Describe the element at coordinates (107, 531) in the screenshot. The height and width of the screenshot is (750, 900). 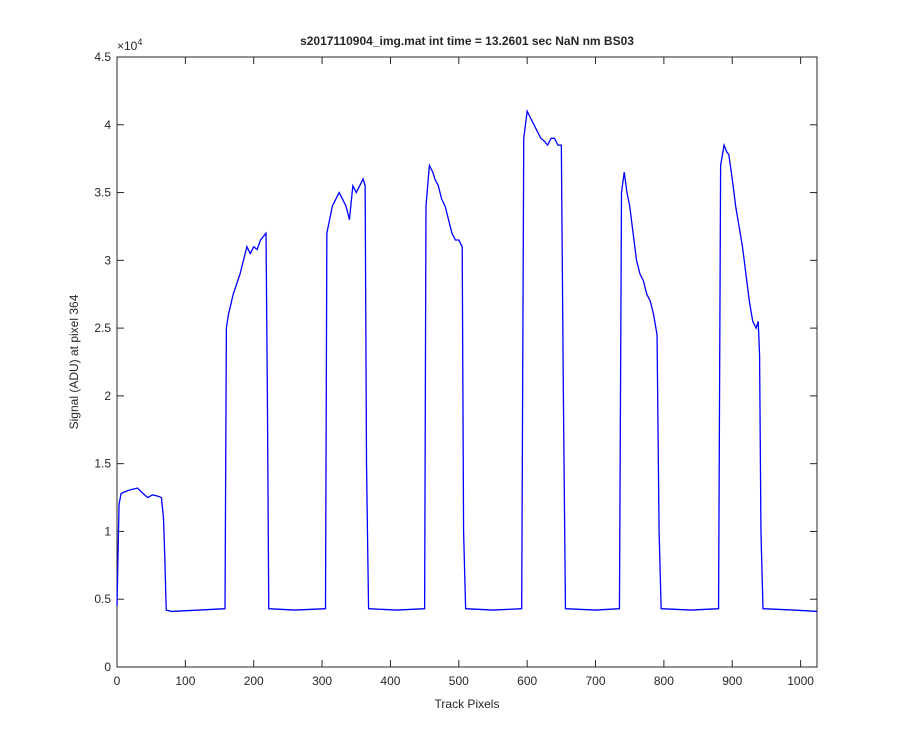
I see `y-tick-label: 1` at that location.